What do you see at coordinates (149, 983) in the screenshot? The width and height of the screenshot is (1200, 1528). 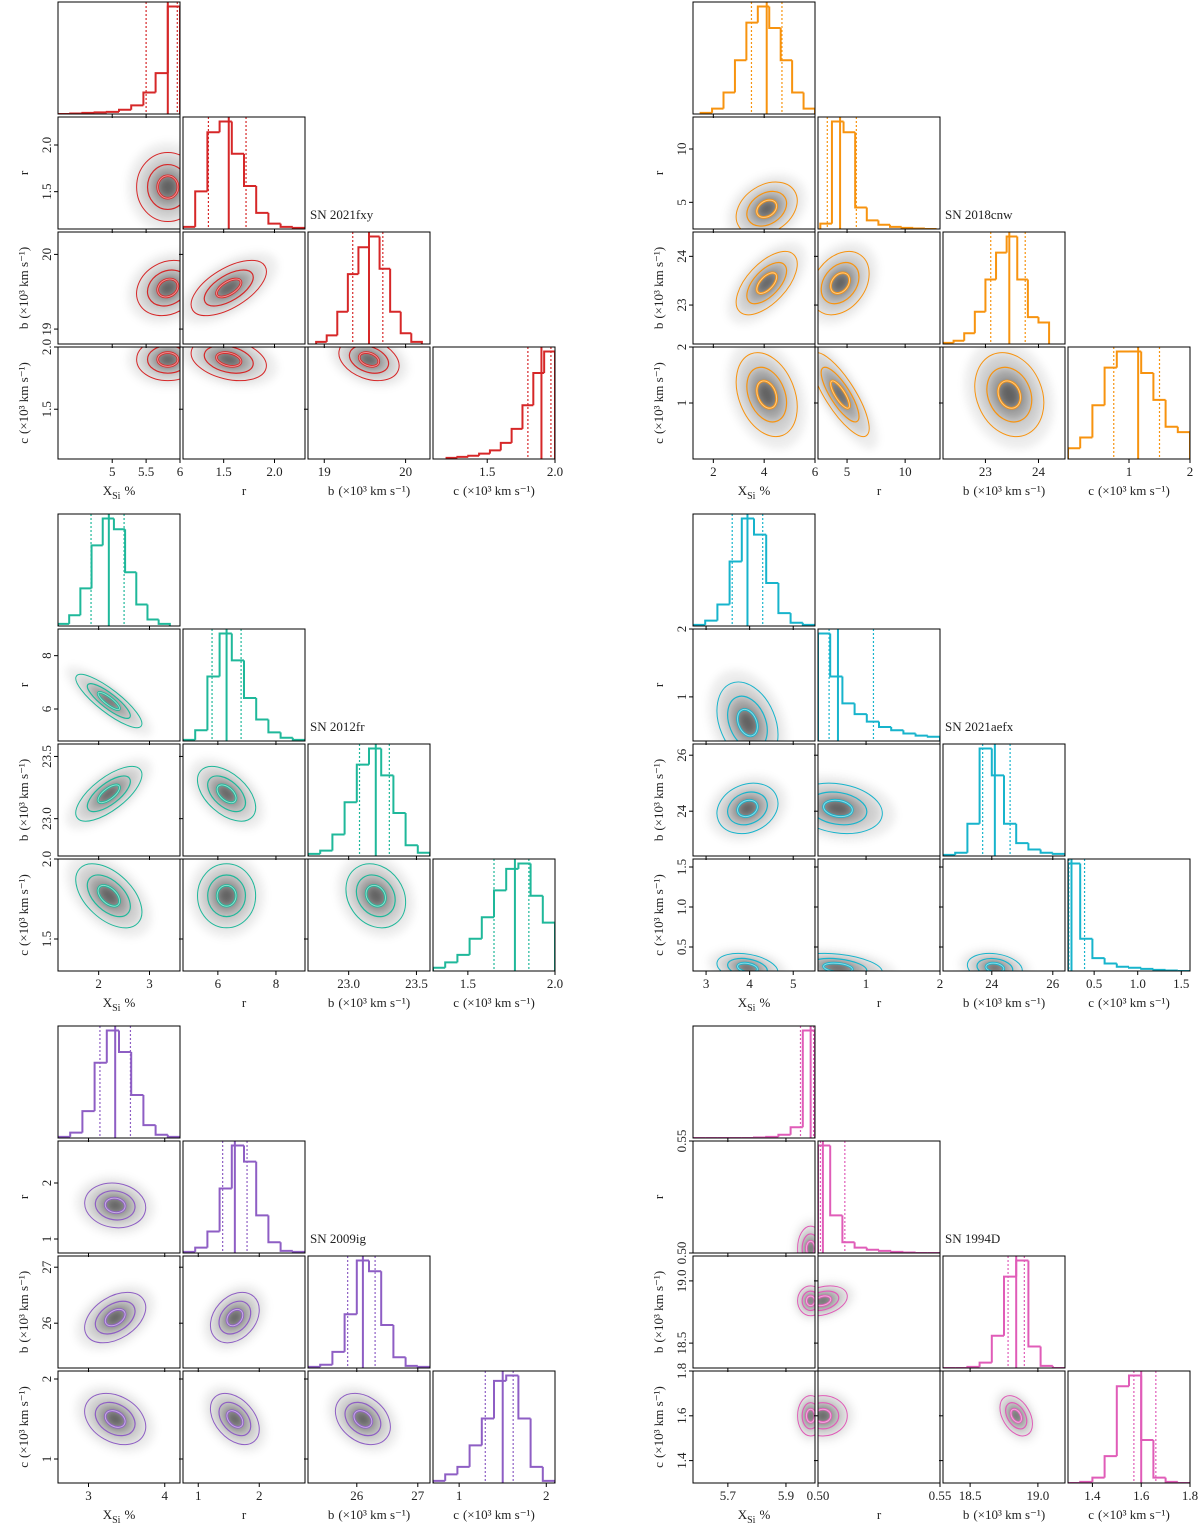 I see `x-tick-label: 3` at bounding box center [149, 983].